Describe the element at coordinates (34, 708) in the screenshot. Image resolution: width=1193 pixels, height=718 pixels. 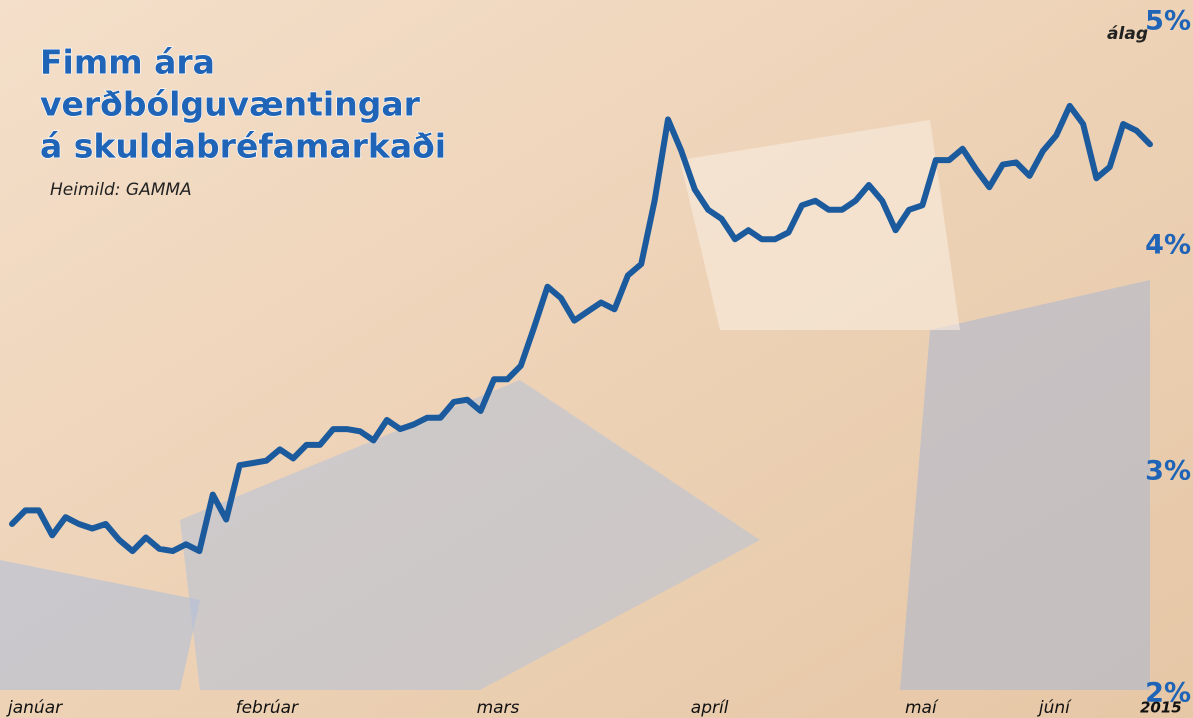
I see `x-tick-label: janúar` at that location.